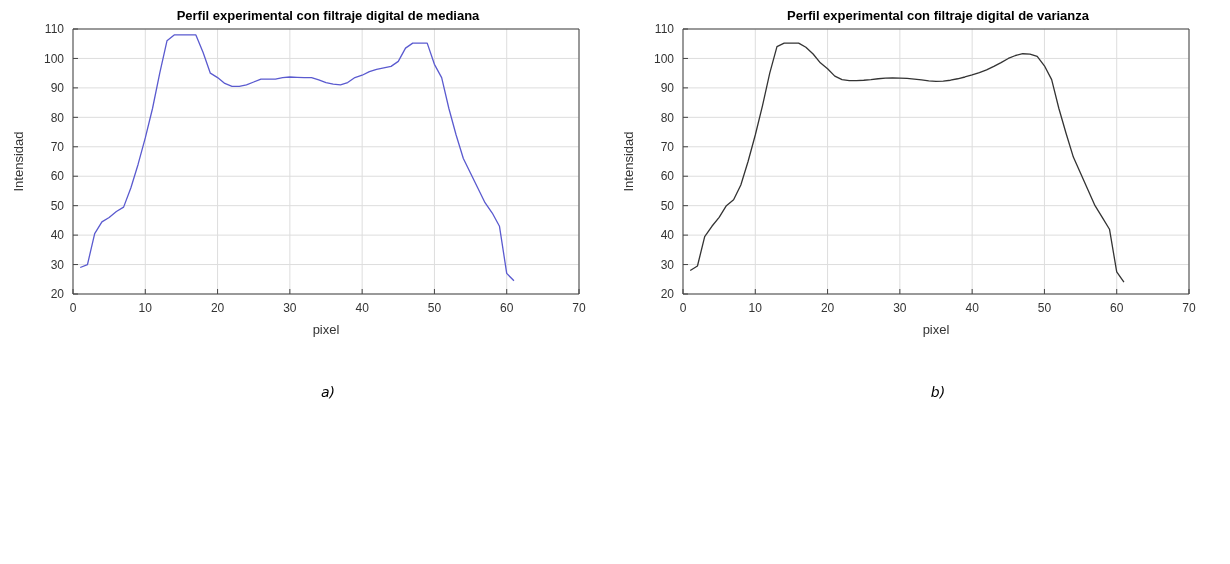  Describe the element at coordinates (328, 16) in the screenshot. I see `chart-title: Perfil experimental con filtraje digital de mediana` at that location.